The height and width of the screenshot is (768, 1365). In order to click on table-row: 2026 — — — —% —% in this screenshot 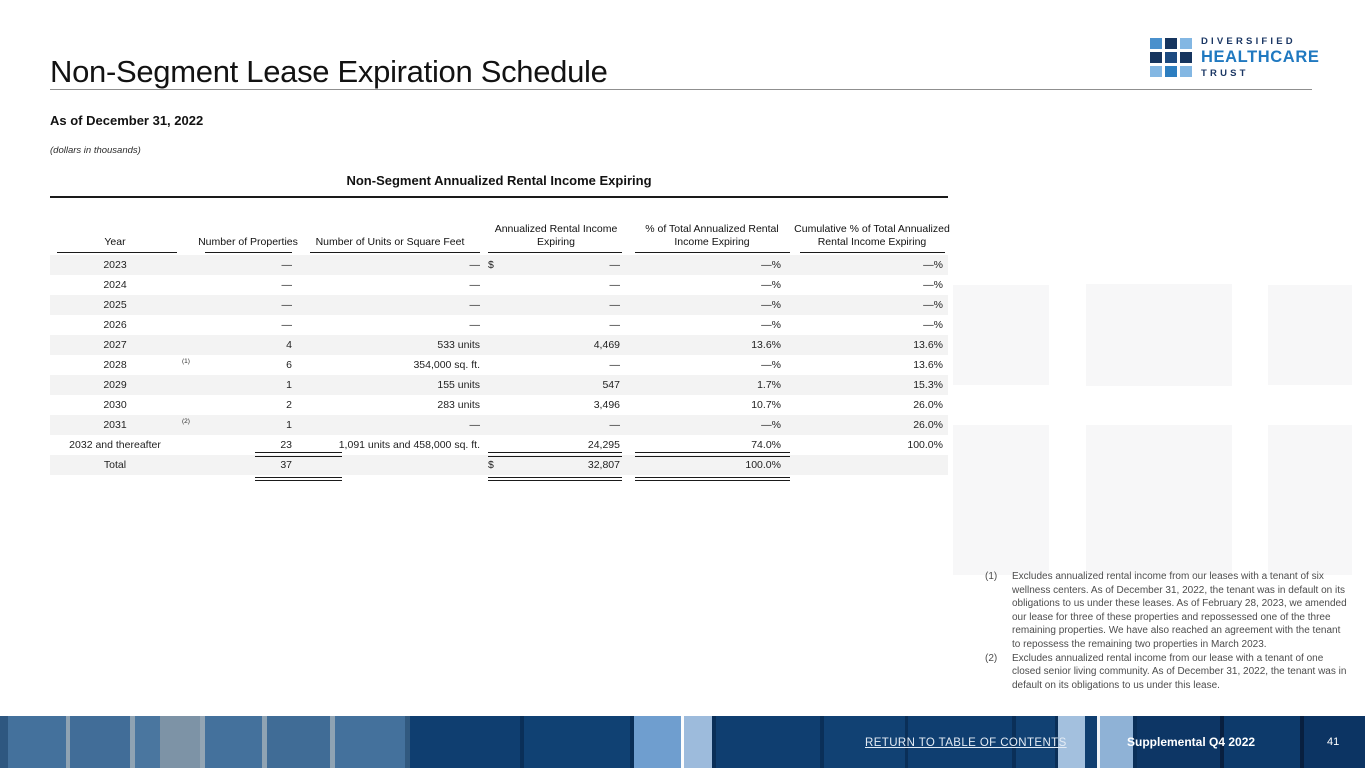, I will do `click(499, 325)`.